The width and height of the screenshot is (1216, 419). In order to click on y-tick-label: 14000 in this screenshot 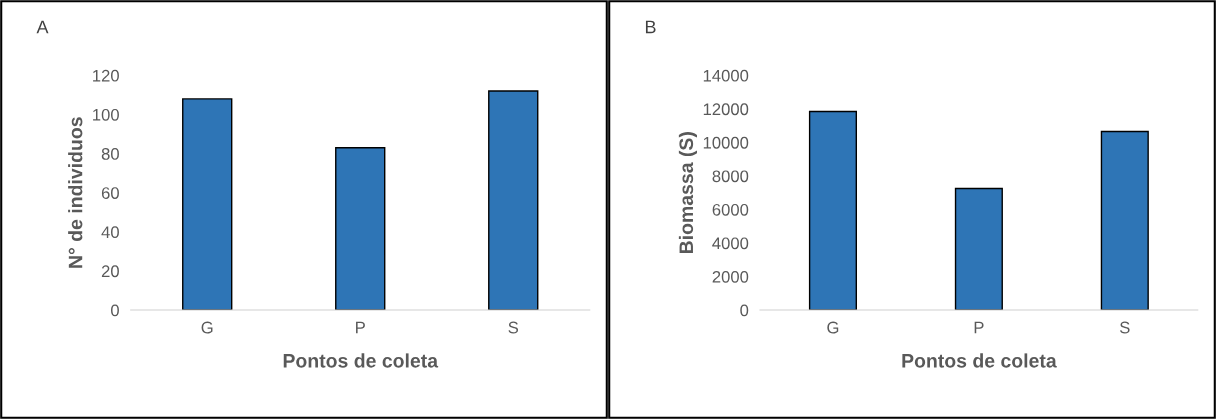, I will do `click(726, 75)`.